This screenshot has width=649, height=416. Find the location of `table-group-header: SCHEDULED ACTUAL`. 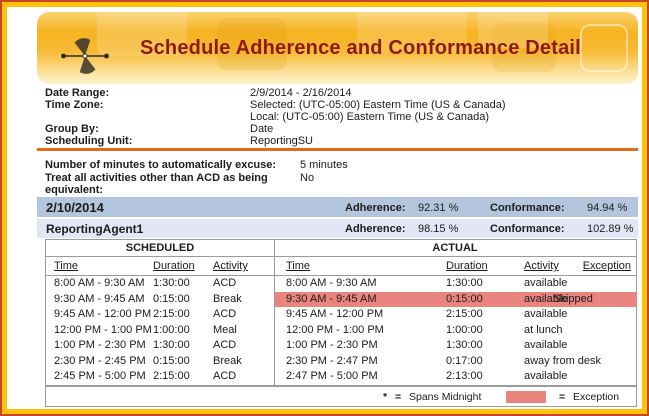

table-group-header: SCHEDULED ACTUAL is located at coordinates (341, 248).